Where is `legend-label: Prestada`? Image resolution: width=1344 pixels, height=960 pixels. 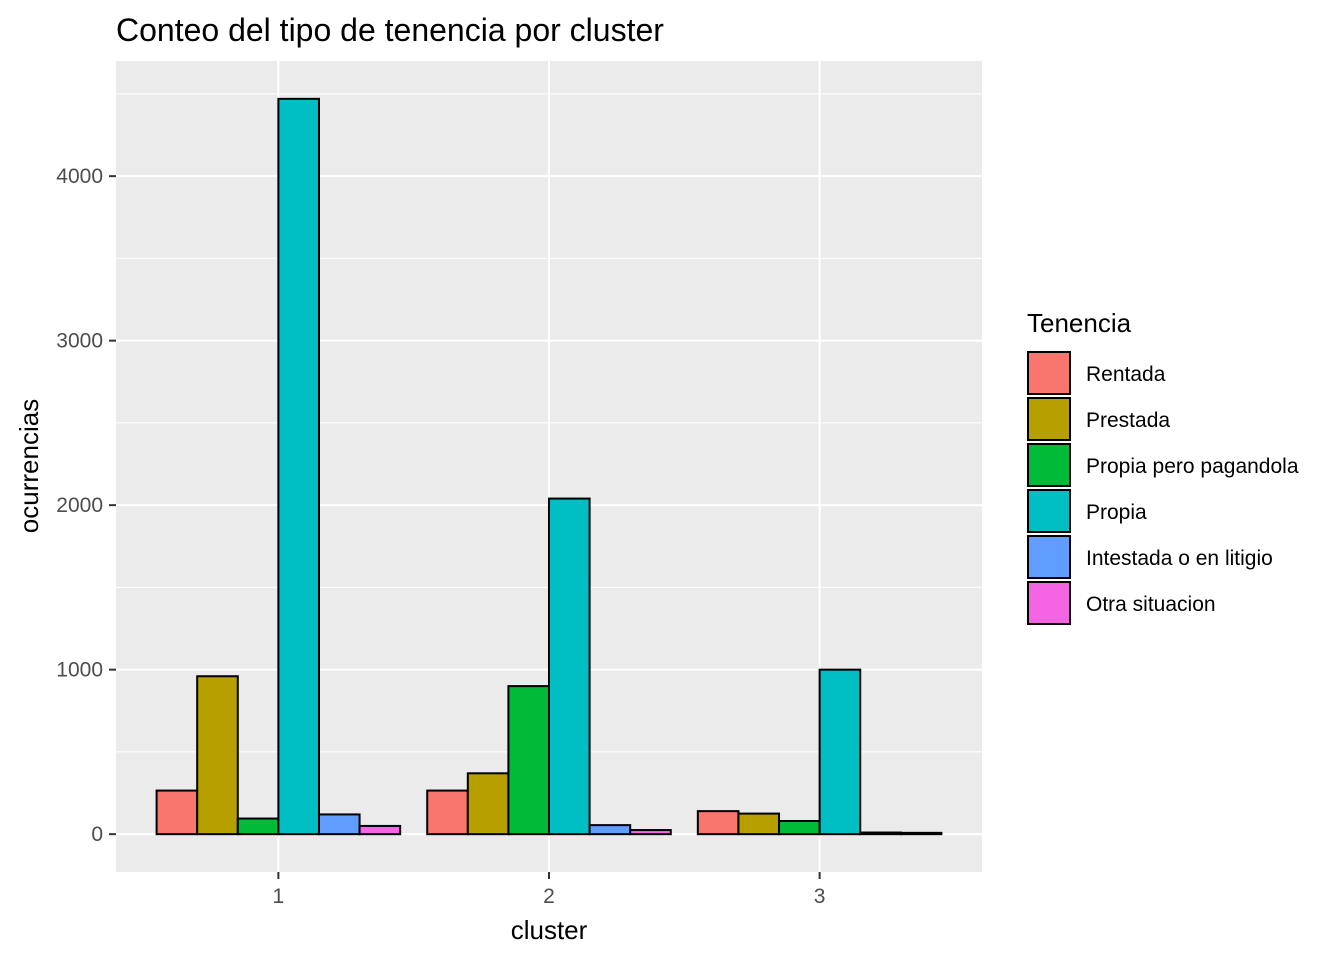
legend-label: Prestada is located at coordinates (1128, 420).